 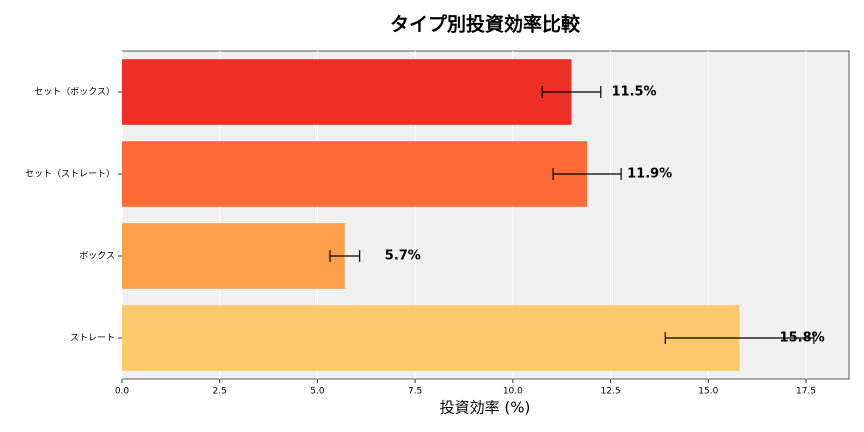 I want to click on y-tick-label: セット（ストレート）, so click(x=70, y=174).